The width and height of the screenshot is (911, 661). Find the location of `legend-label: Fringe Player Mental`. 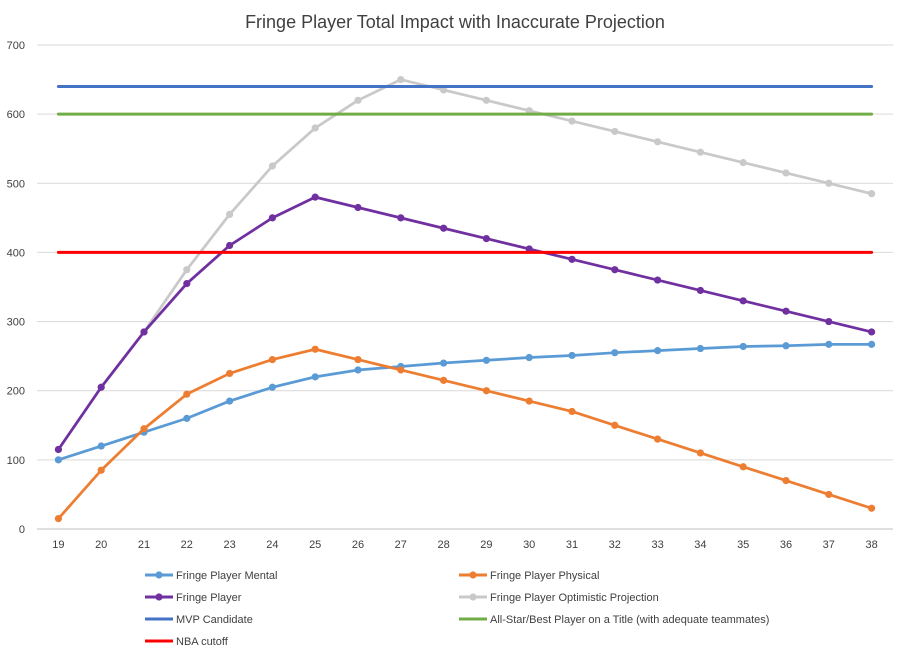

legend-label: Fringe Player Mental is located at coordinates (227, 576).